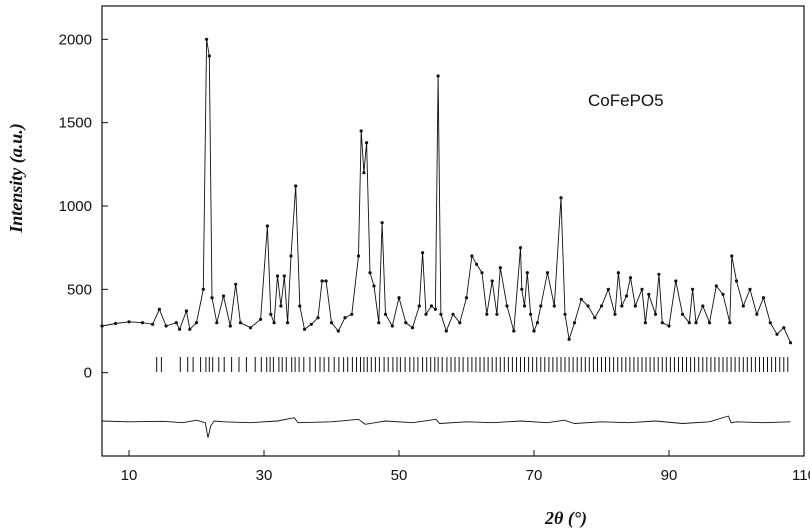 Image resolution: width=810 pixels, height=529 pixels. I want to click on y-tick-label: 0, so click(88, 373).